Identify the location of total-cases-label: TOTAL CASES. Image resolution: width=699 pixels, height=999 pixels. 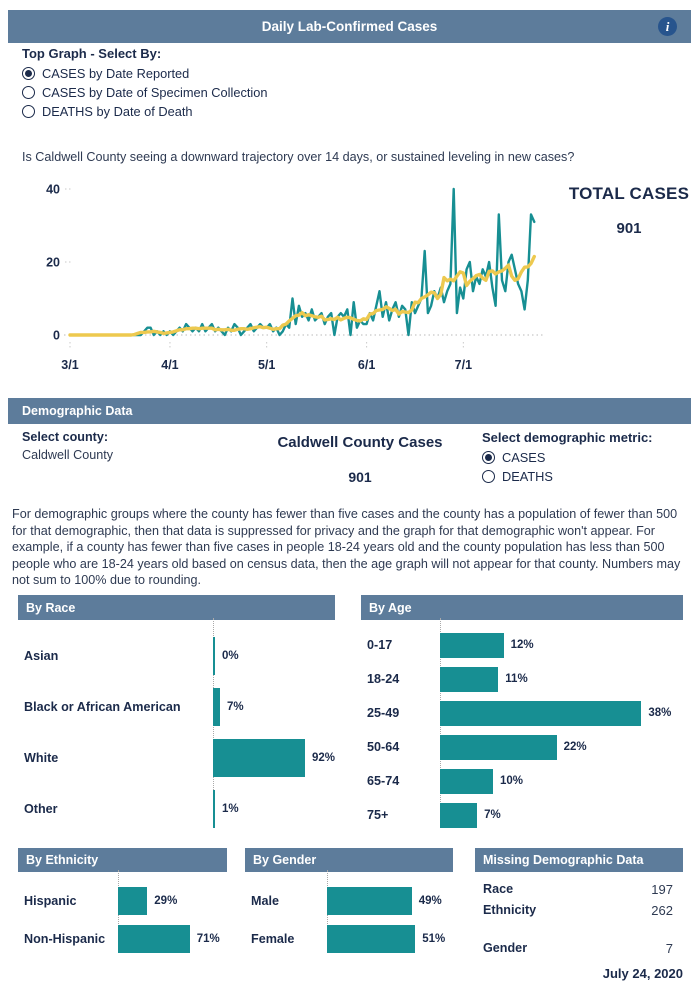
(629, 193).